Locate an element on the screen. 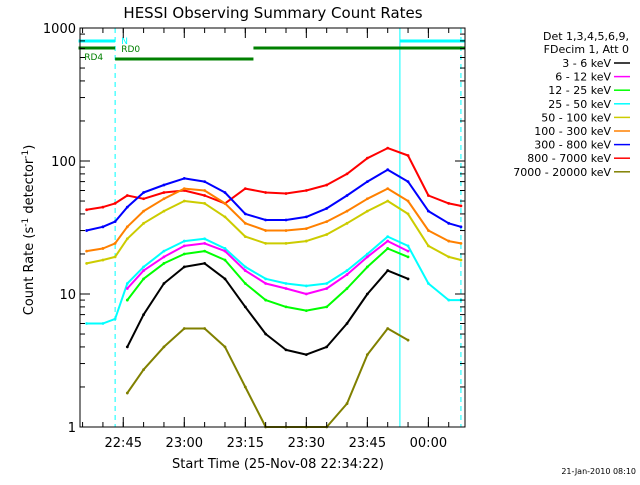 The width and height of the screenshot is (640, 485). flag-bar-label-rd0: RD0 is located at coordinates (130, 50).